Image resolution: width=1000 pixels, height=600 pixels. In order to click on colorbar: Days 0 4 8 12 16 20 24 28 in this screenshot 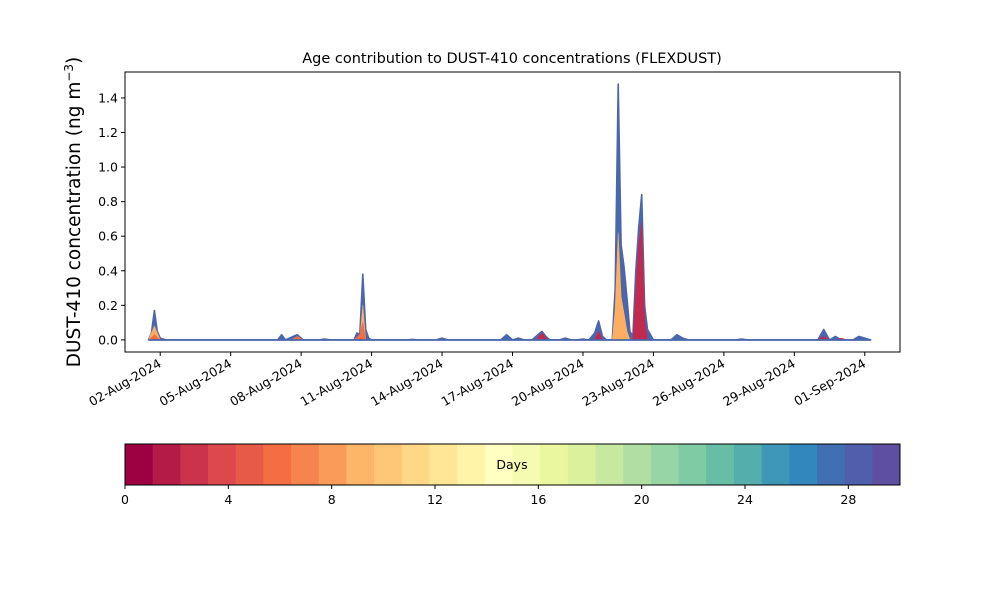, I will do `click(511, 475)`.